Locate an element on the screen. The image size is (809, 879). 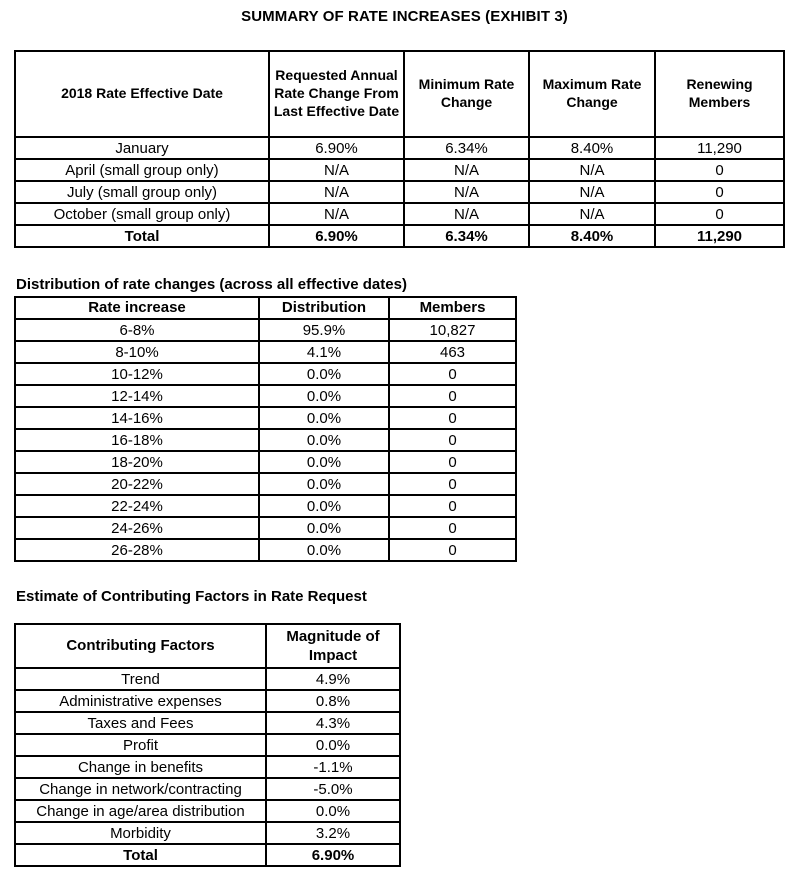
table-row: Taxes and Fees 4.3% is located at coordinates (207, 723).